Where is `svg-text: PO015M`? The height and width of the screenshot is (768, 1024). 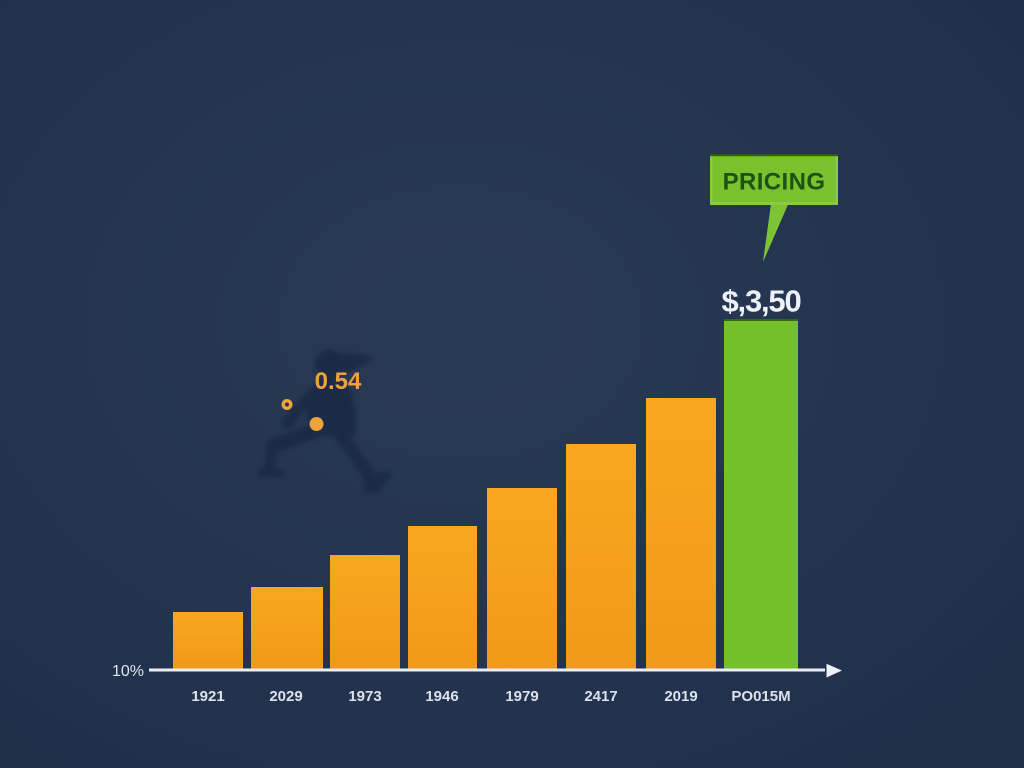 svg-text: PO015M is located at coordinates (760, 696).